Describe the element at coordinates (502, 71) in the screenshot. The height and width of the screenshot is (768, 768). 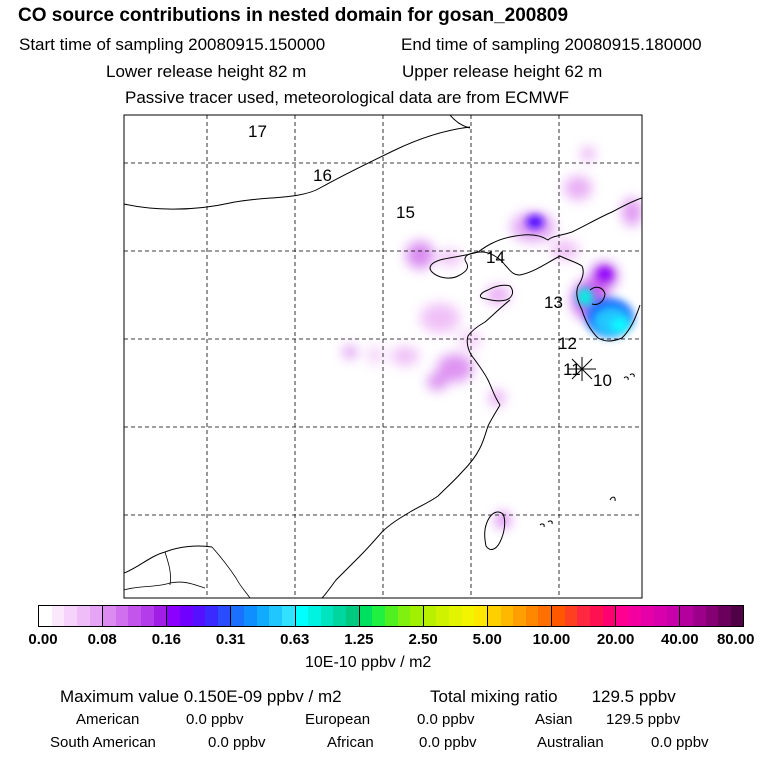
I see `upper-release-height: Upper release height 62 m` at that location.